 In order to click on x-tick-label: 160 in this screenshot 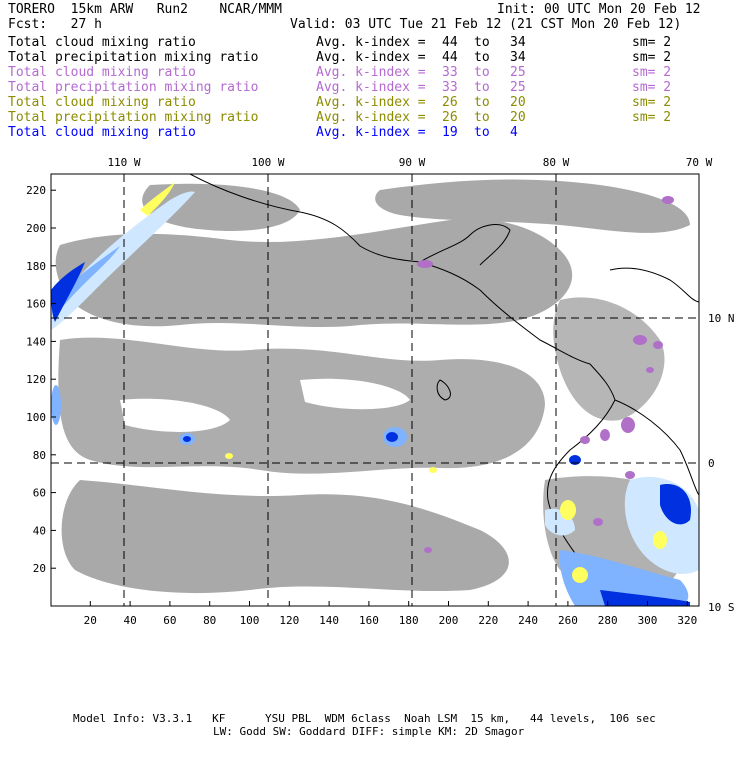, I will do `click(369, 620)`.